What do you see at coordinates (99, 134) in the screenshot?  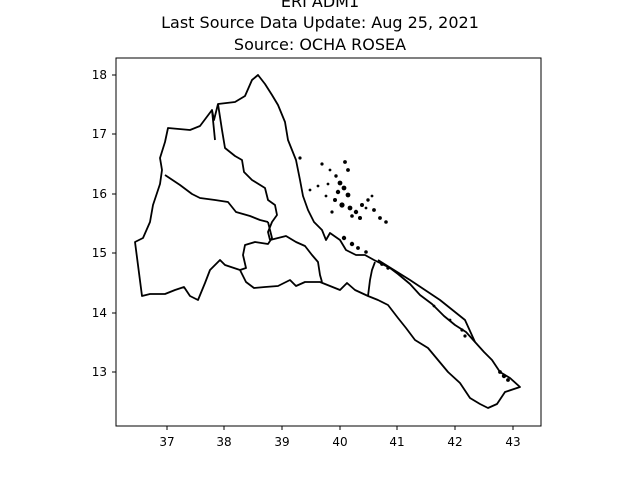 I see `y-tick-label: 17` at bounding box center [99, 134].